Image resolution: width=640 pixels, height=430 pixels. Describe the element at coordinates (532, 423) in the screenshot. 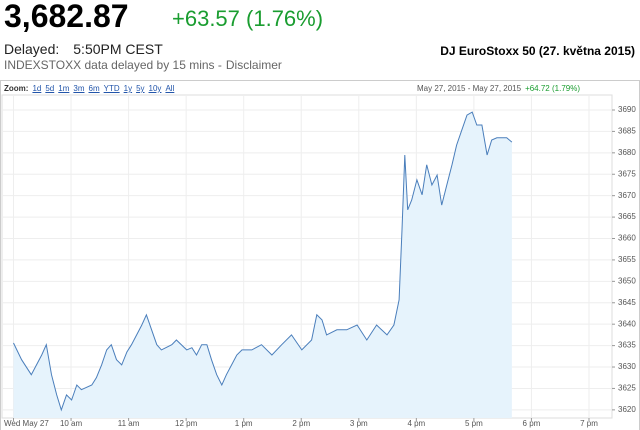

I see `x-tick-label: 6 pm` at that location.